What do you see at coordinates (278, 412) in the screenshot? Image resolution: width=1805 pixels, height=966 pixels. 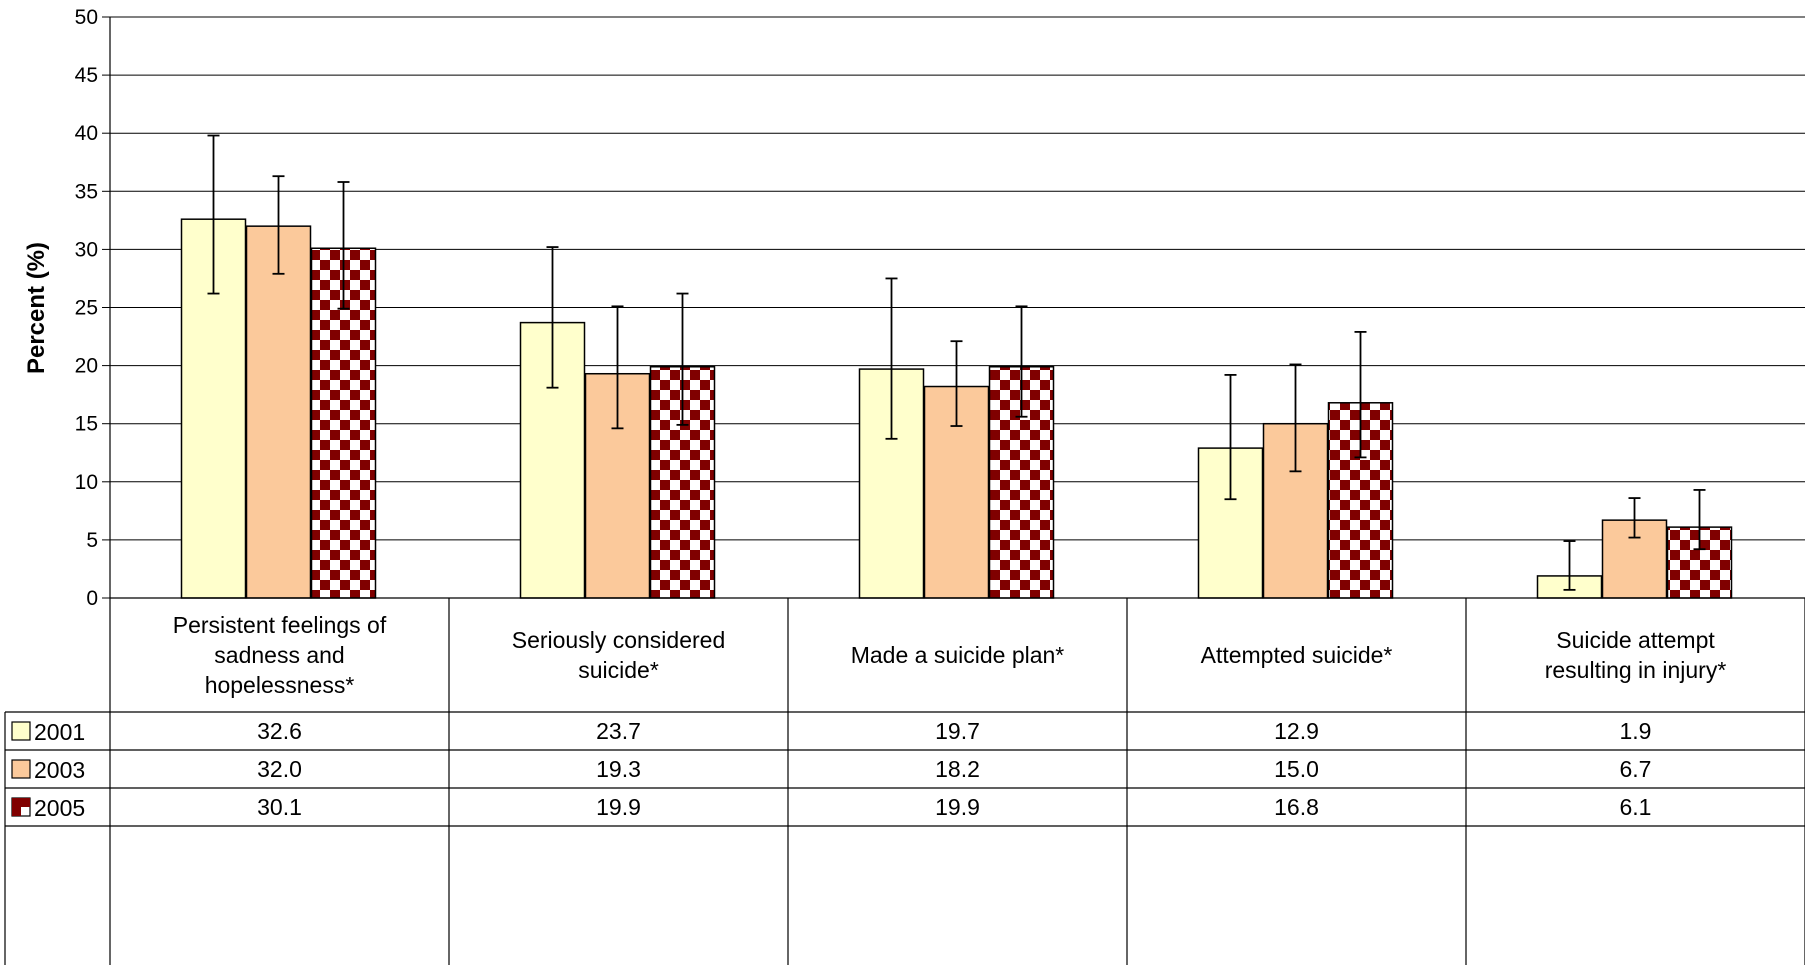 I see `bar-2003` at bounding box center [278, 412].